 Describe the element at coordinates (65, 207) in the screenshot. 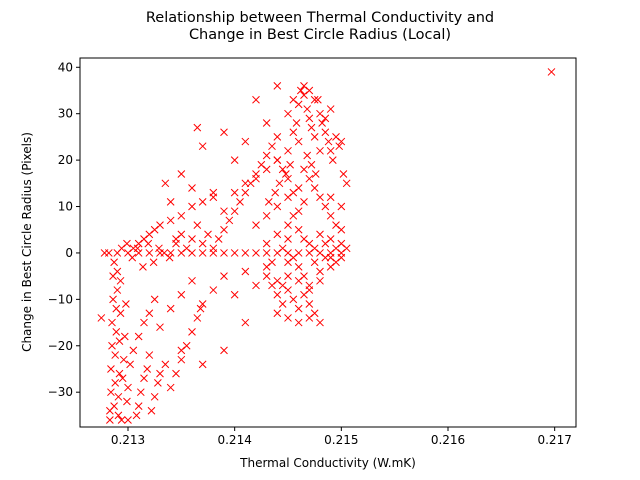

I see `y-tick-label: 10` at that location.